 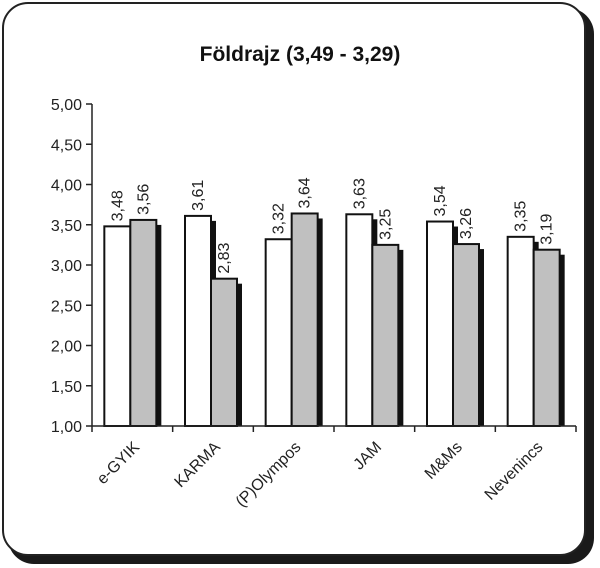 I want to click on y-tick-label: 5,00, so click(x=66, y=105).